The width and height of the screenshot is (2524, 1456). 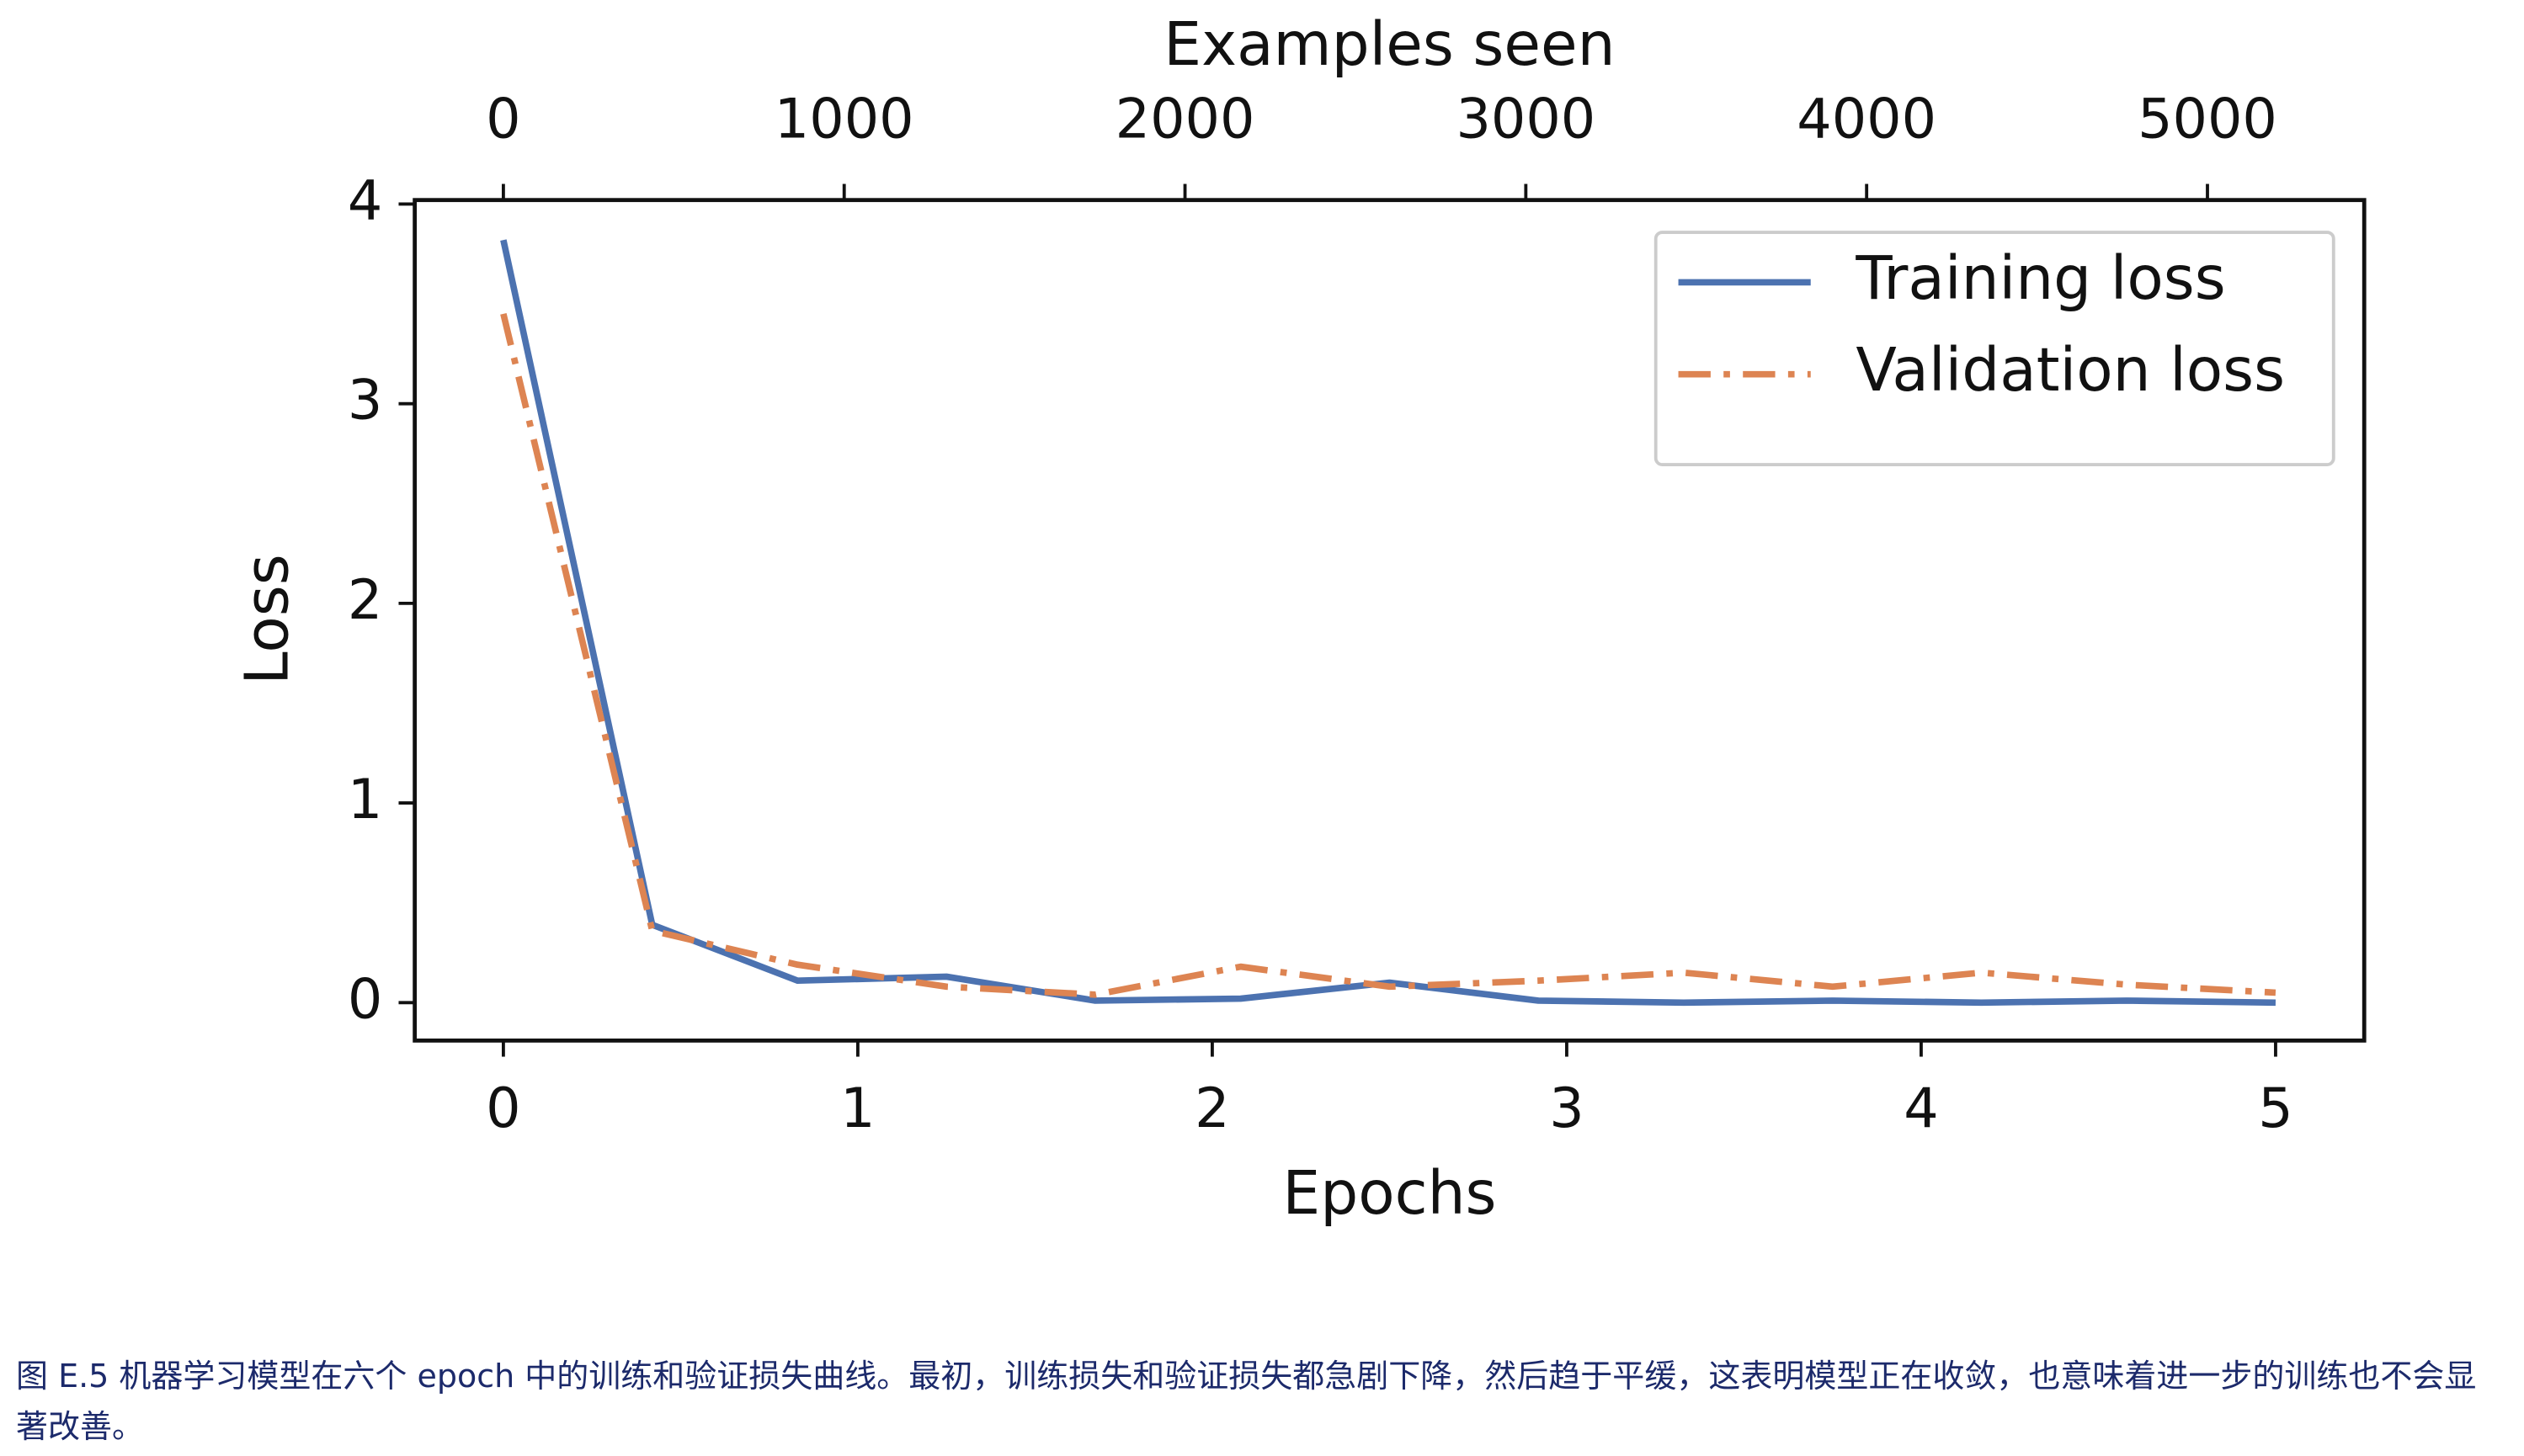 What do you see at coordinates (1921, 1108) in the screenshot?
I see `x-tick-label: 4` at bounding box center [1921, 1108].